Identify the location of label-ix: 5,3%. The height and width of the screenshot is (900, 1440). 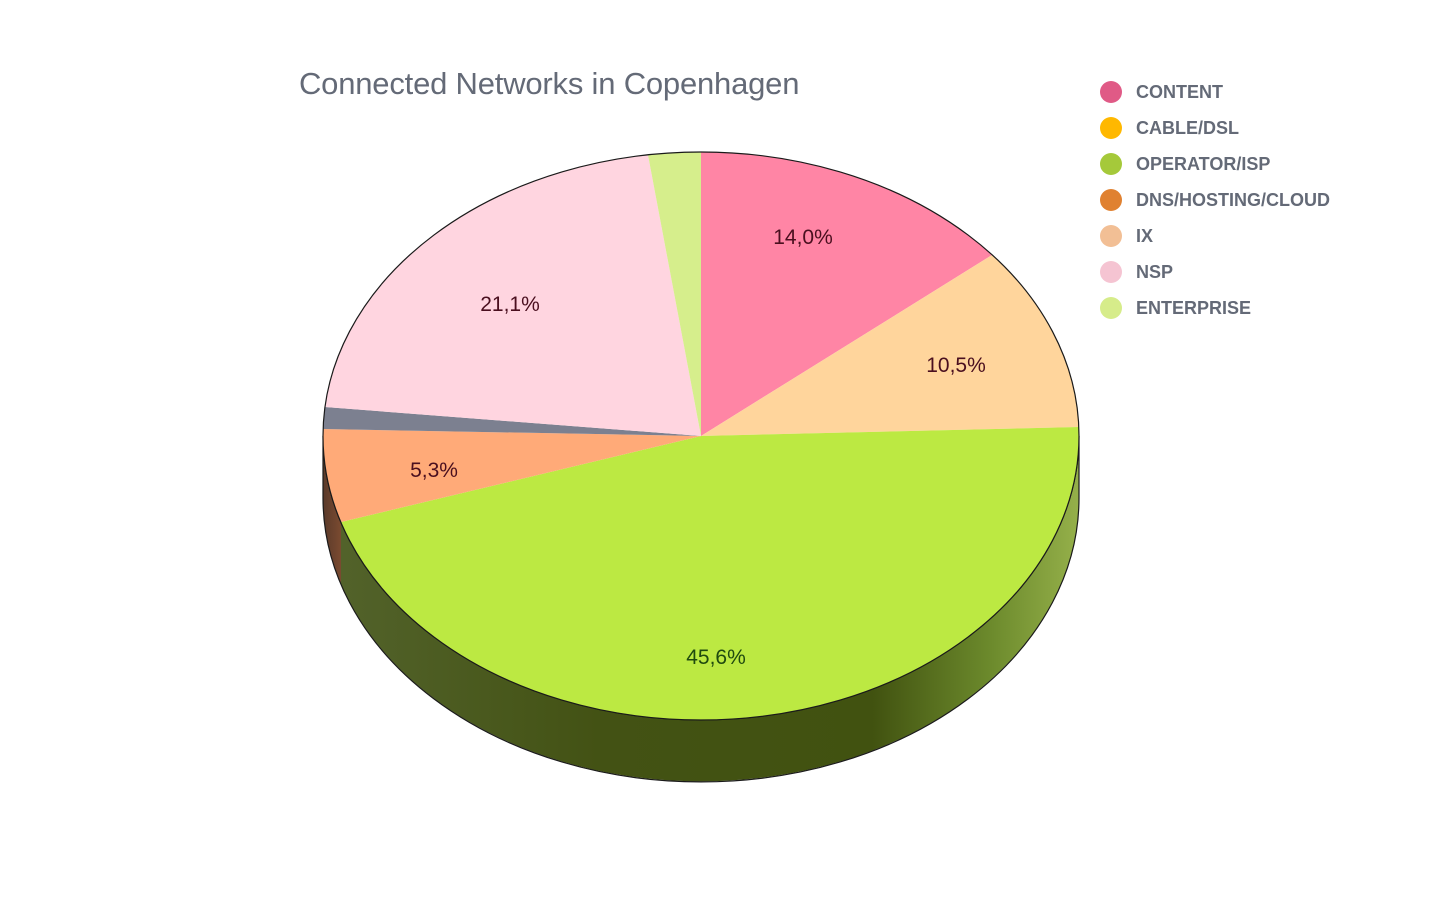
(434, 470).